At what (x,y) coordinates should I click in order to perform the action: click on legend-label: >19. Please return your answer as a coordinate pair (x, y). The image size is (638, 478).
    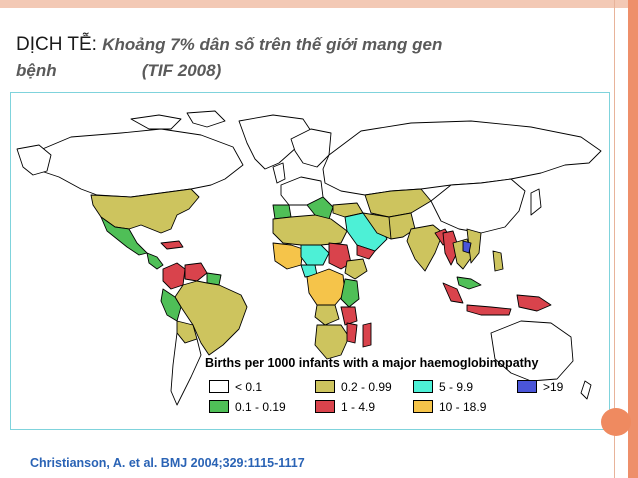
    Looking at the image, I should click on (553, 387).